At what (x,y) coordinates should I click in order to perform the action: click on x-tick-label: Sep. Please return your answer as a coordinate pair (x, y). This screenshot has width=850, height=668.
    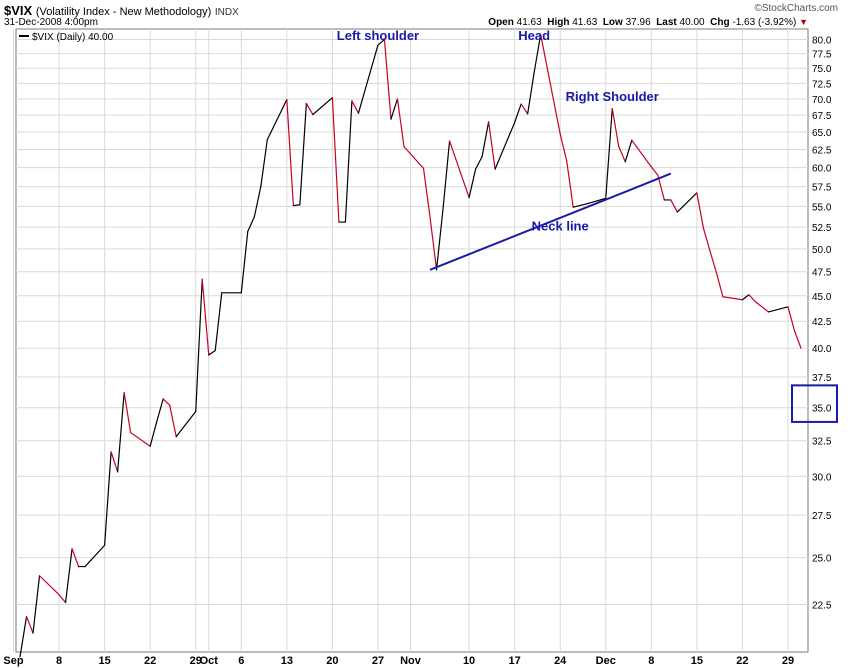
    Looking at the image, I should click on (13, 661).